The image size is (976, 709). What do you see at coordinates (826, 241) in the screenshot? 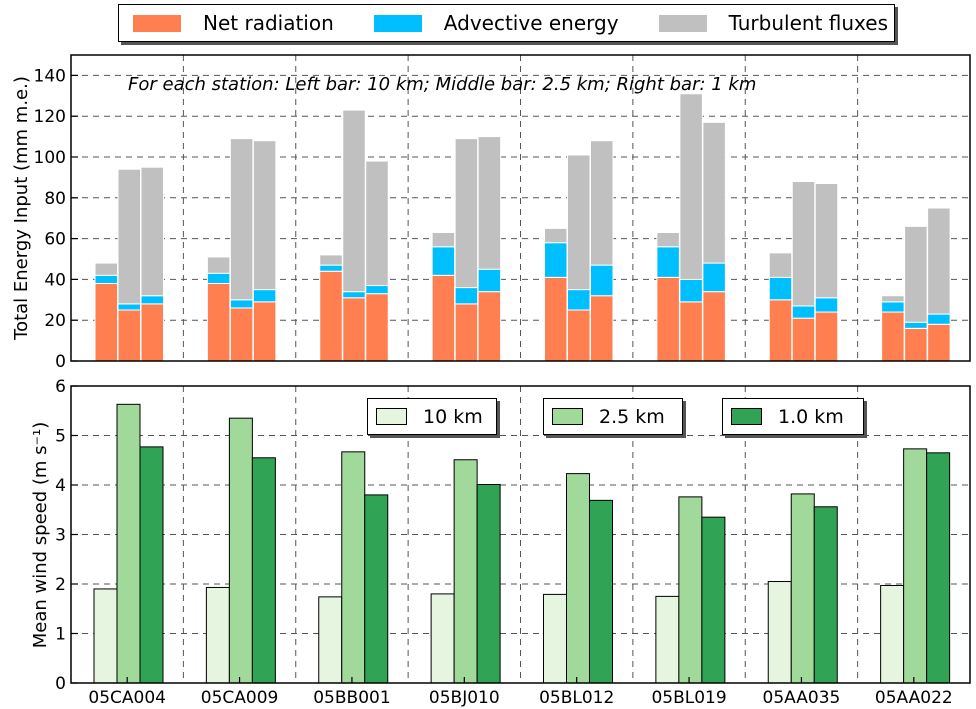
I see `energy-bar-05aa035-1-km-turbulent-fluxes` at bounding box center [826, 241].